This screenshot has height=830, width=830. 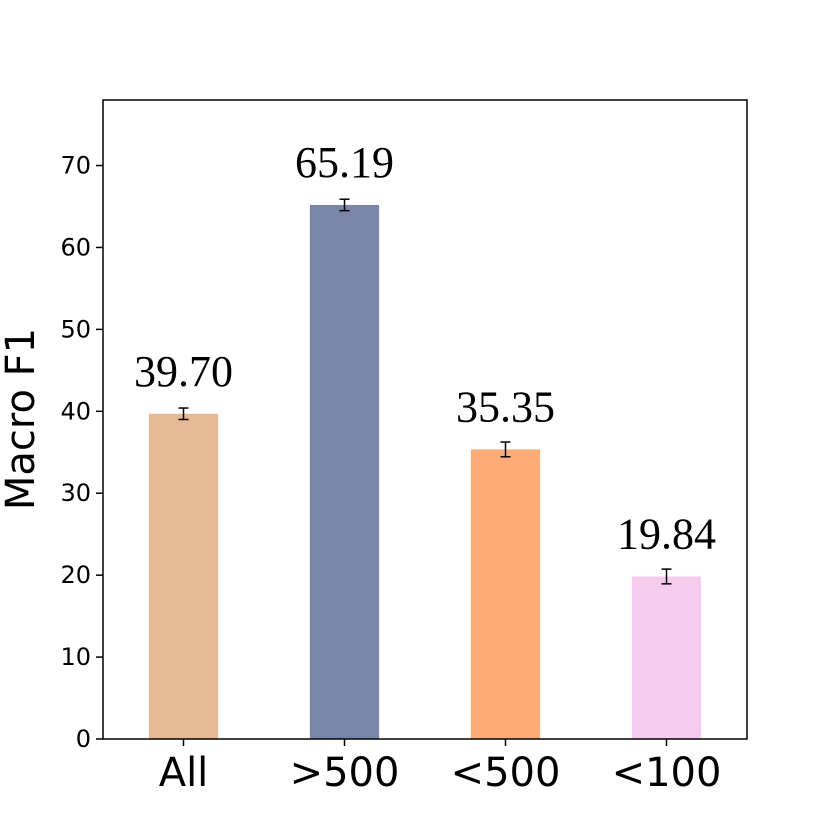 What do you see at coordinates (75, 329) in the screenshot?
I see `y-tick-label: 50` at bounding box center [75, 329].